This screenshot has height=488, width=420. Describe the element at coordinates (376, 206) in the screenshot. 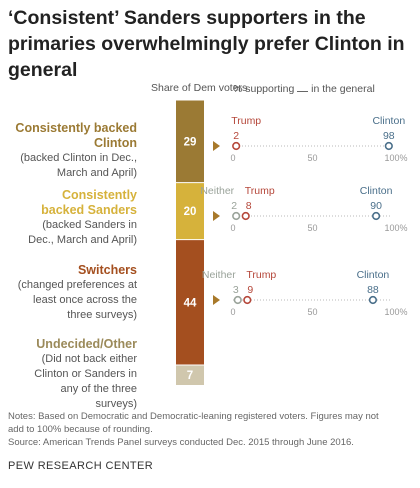

I see `clinton-value-label: 90` at that location.